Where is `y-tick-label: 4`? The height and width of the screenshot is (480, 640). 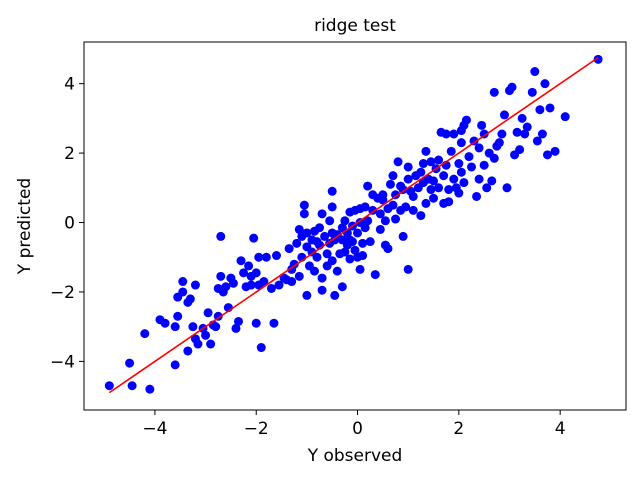 y-tick-label: 4 is located at coordinates (69, 85).